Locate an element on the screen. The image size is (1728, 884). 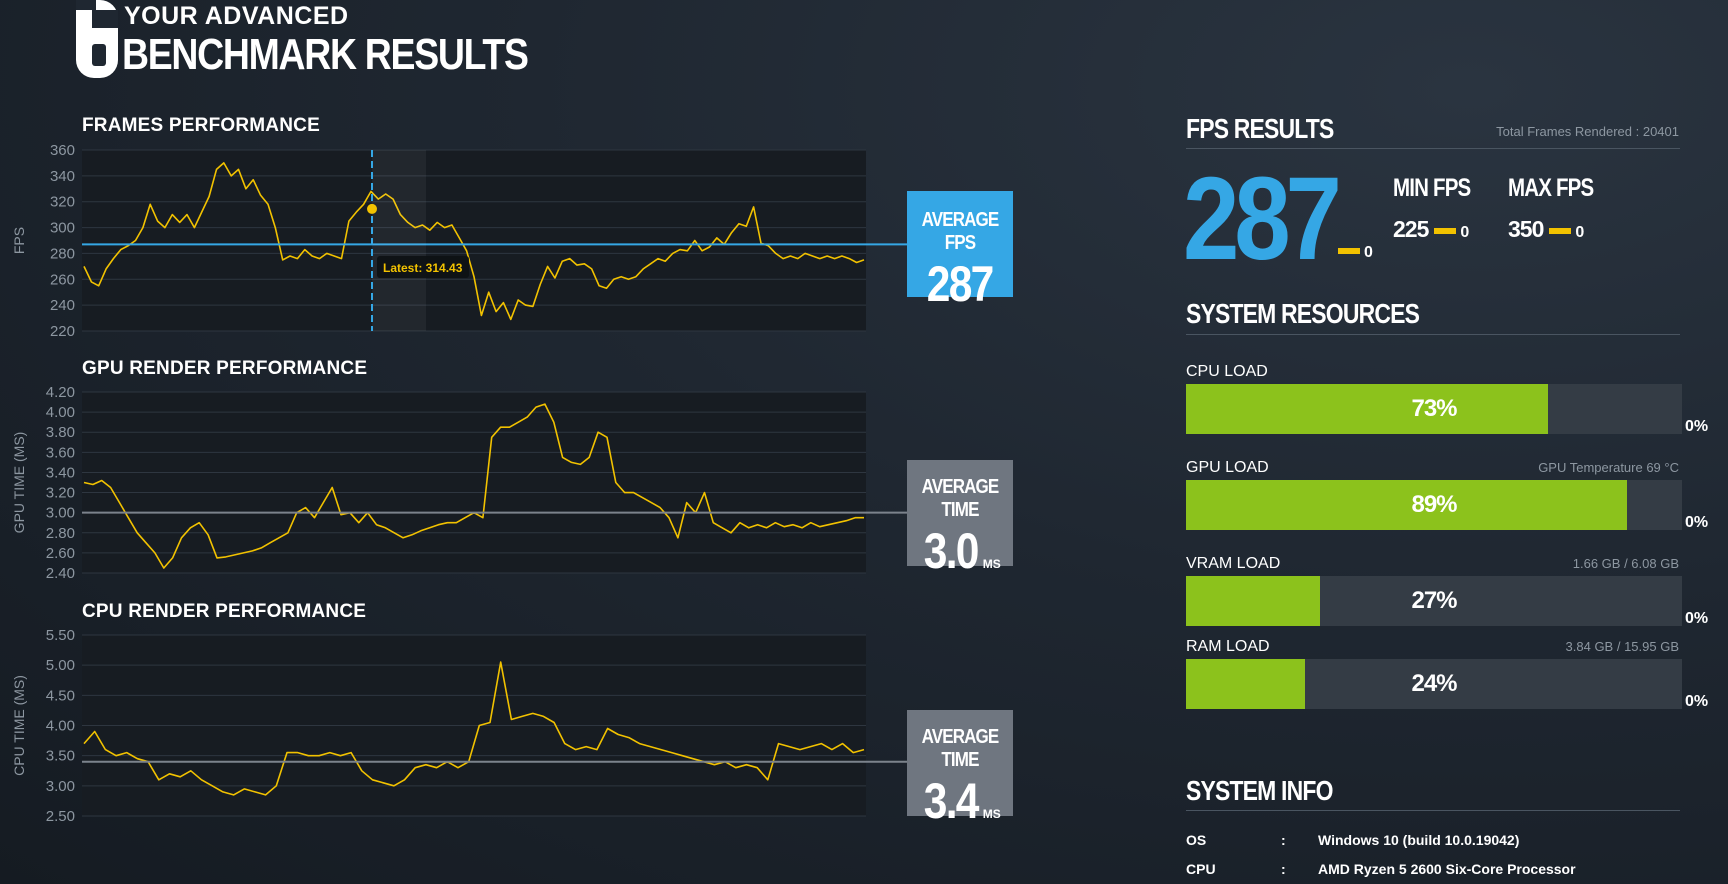
average-fps-box: AVERAGE FPS 287 is located at coordinates (960, 251).